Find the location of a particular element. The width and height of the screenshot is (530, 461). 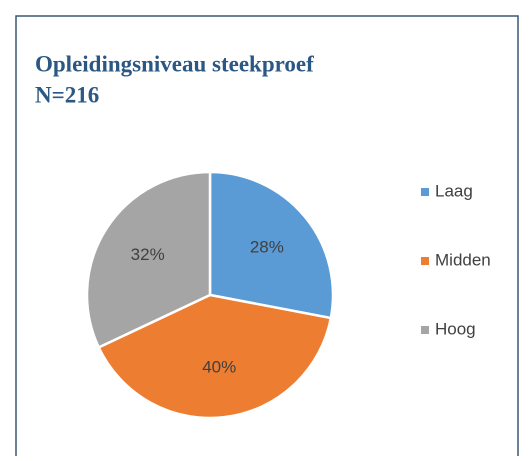

legend-label: Hoog is located at coordinates (455, 328).